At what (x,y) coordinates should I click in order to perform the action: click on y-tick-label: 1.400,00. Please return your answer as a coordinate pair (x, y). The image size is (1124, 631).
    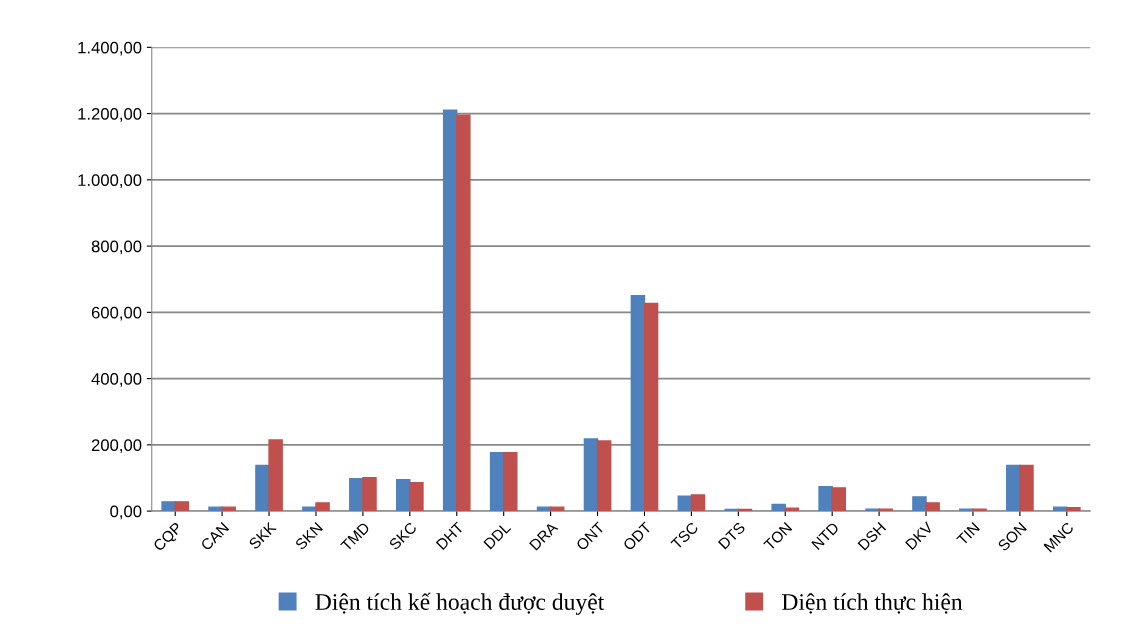
    Looking at the image, I should click on (110, 48).